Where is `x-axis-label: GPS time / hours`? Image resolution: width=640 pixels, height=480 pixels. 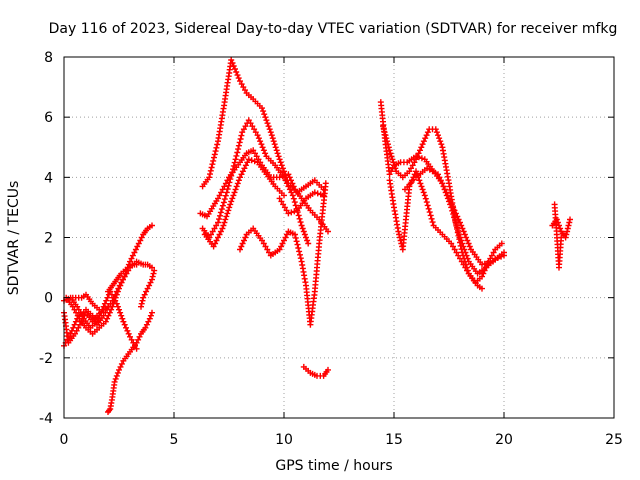 x-axis-label: GPS time / hours is located at coordinates (333, 466).